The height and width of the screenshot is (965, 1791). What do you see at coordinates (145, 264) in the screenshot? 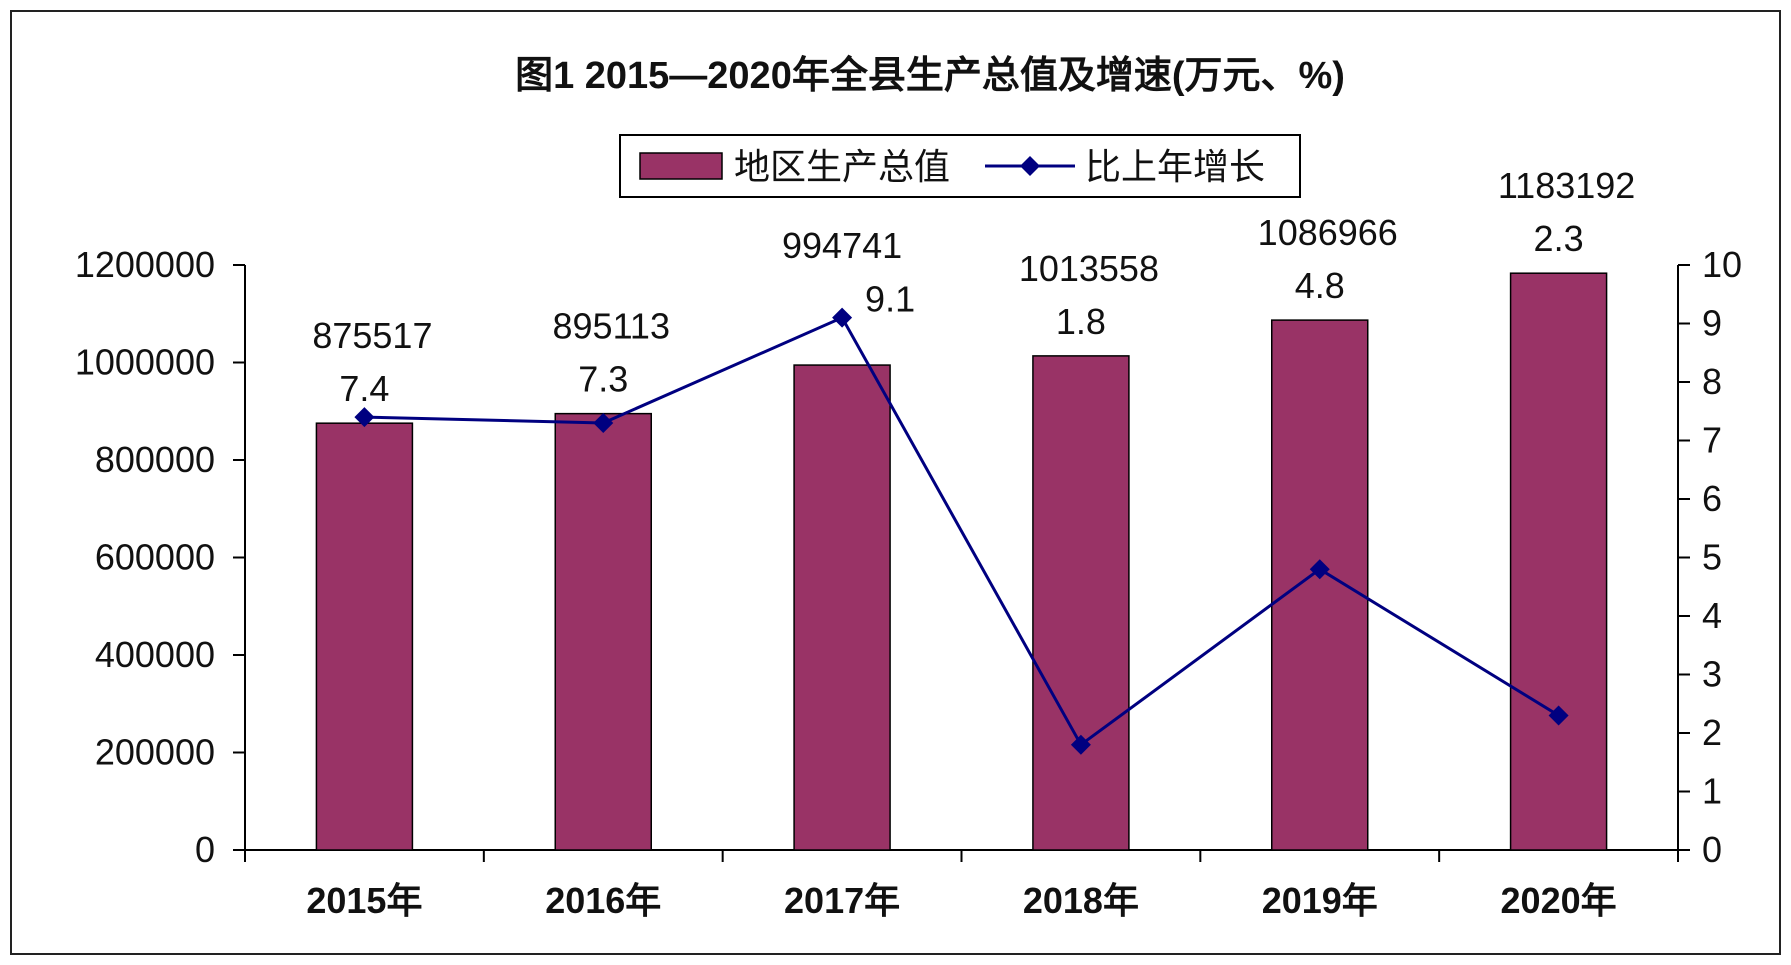
I see `y-left-tick-label: 1200000` at bounding box center [145, 264].